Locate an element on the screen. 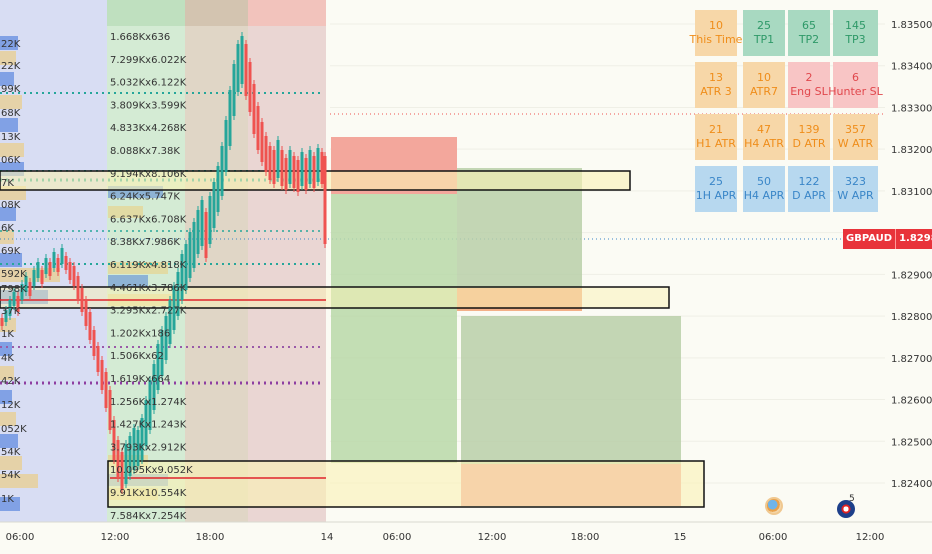 This screenshot has width=932, height=554. flag-uk-icon is located at coordinates (846, 509).